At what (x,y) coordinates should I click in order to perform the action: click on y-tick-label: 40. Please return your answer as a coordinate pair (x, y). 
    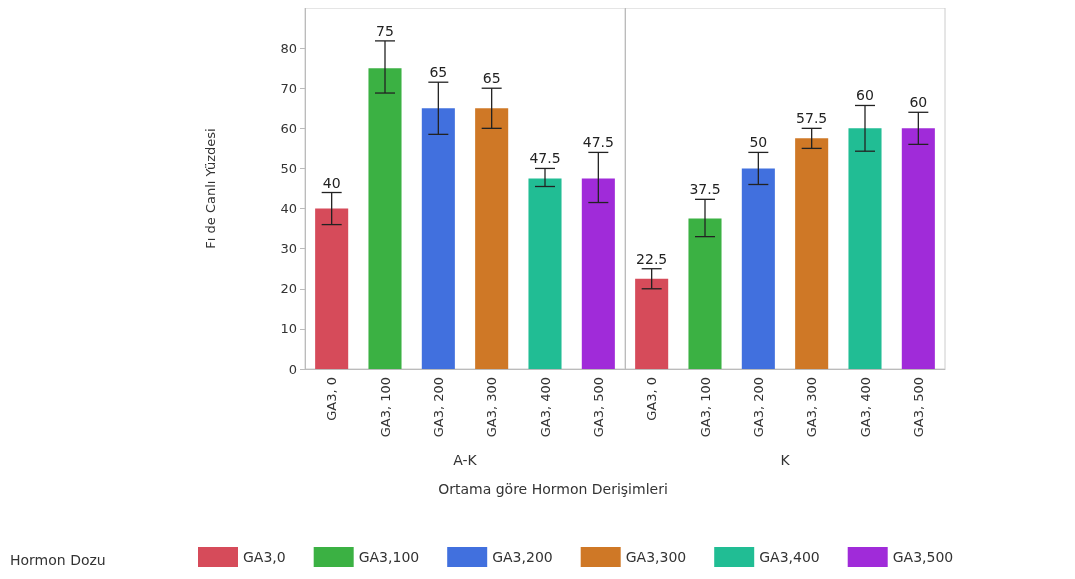
    Looking at the image, I should click on (288, 209).